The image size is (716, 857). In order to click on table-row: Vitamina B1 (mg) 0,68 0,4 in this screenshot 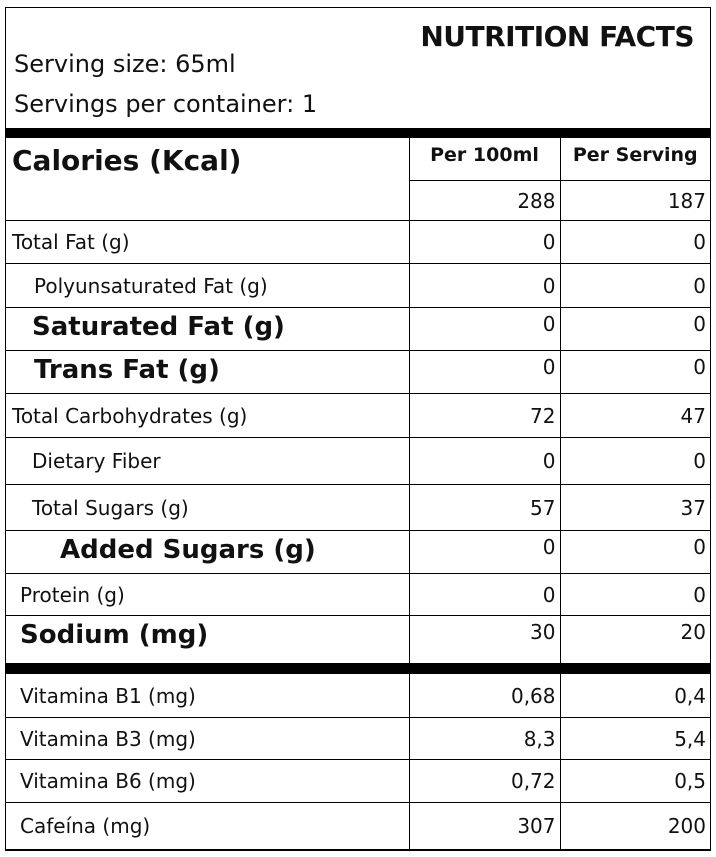, I will do `click(358, 690)`.